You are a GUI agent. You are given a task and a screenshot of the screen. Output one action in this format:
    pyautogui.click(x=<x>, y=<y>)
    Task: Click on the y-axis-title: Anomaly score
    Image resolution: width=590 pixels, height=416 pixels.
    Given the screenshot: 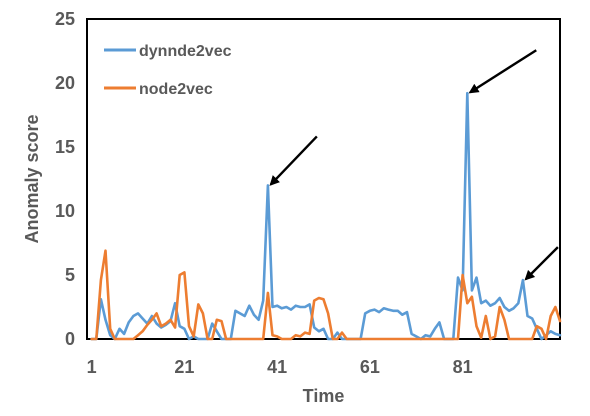 What is the action you would take?
    pyautogui.click(x=32, y=178)
    